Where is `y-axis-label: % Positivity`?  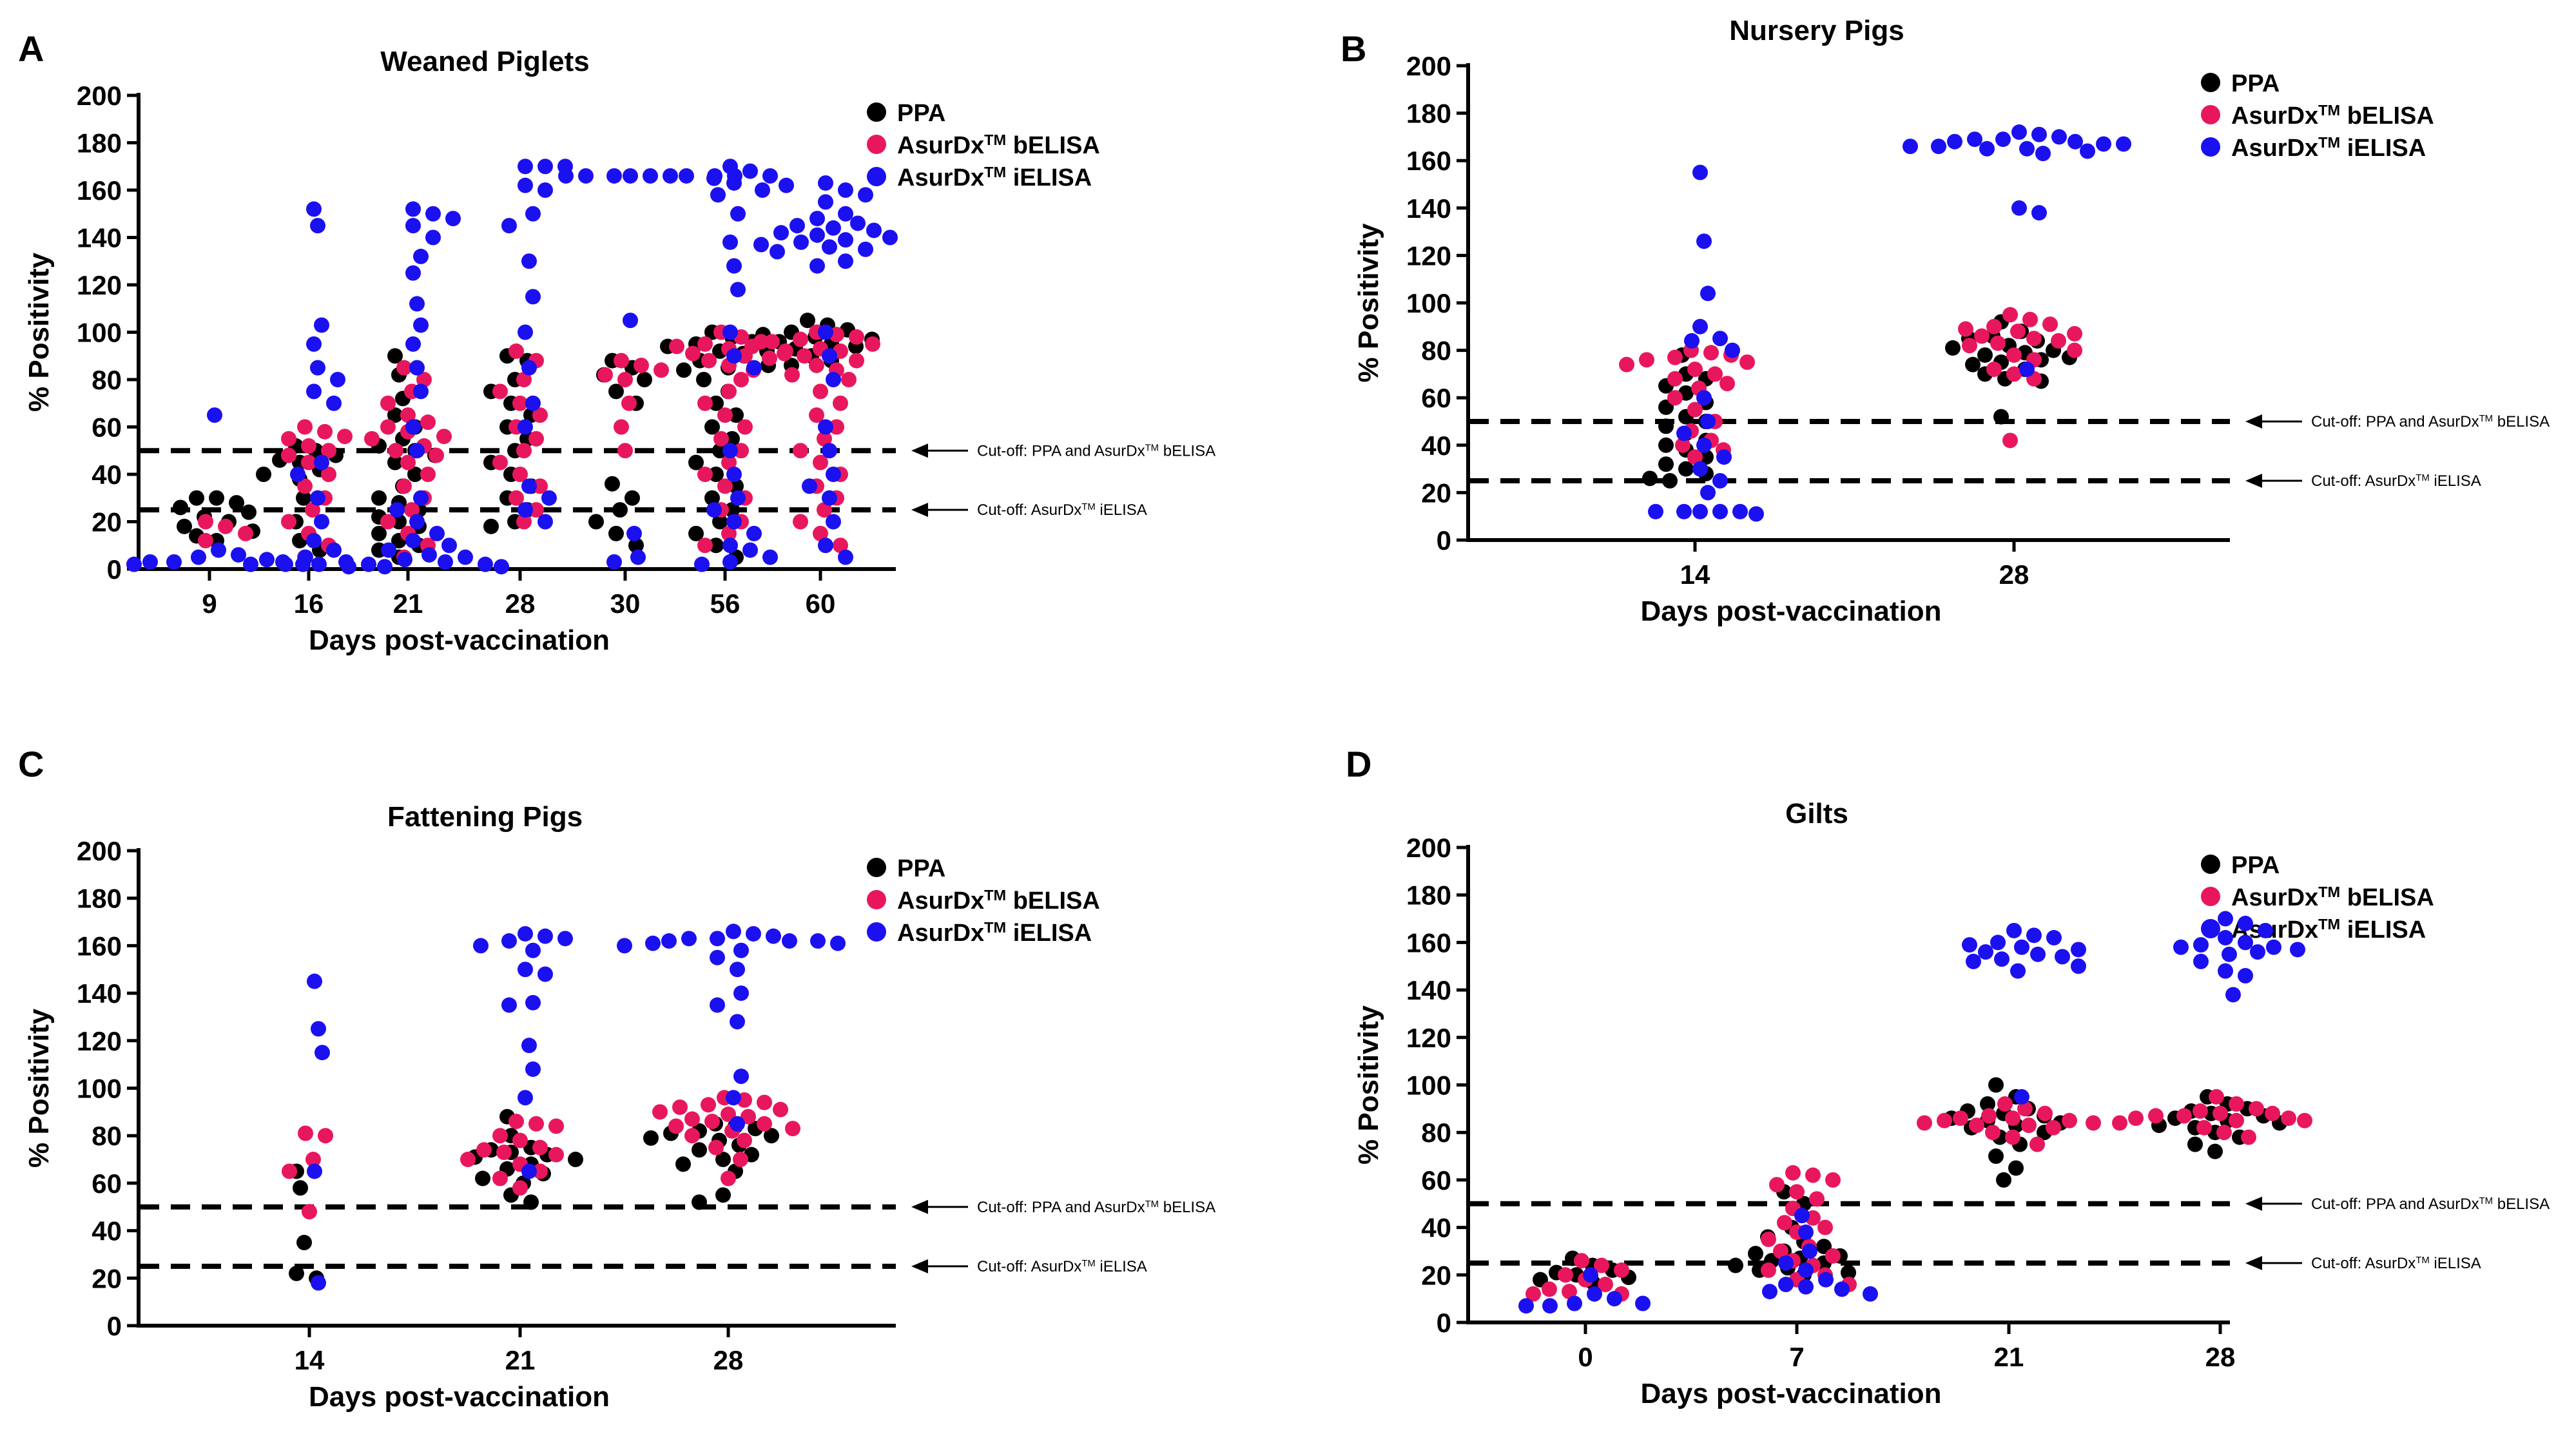 y-axis-label: % Positivity is located at coordinates (1368, 1084).